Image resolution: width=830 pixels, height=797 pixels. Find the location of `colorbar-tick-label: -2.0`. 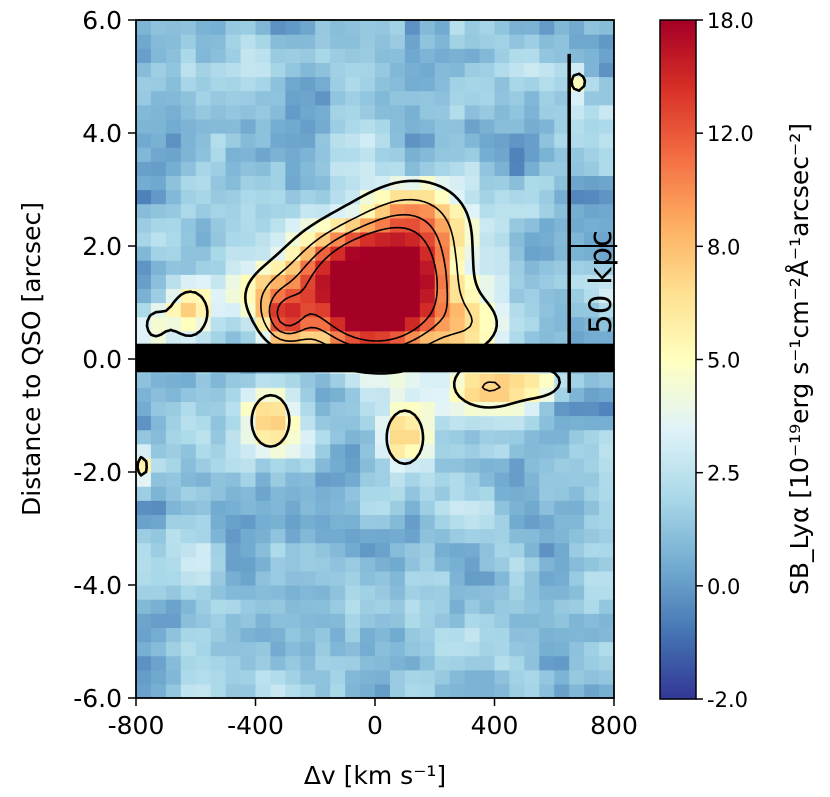

colorbar-tick-label: -2.0 is located at coordinates (727, 700).